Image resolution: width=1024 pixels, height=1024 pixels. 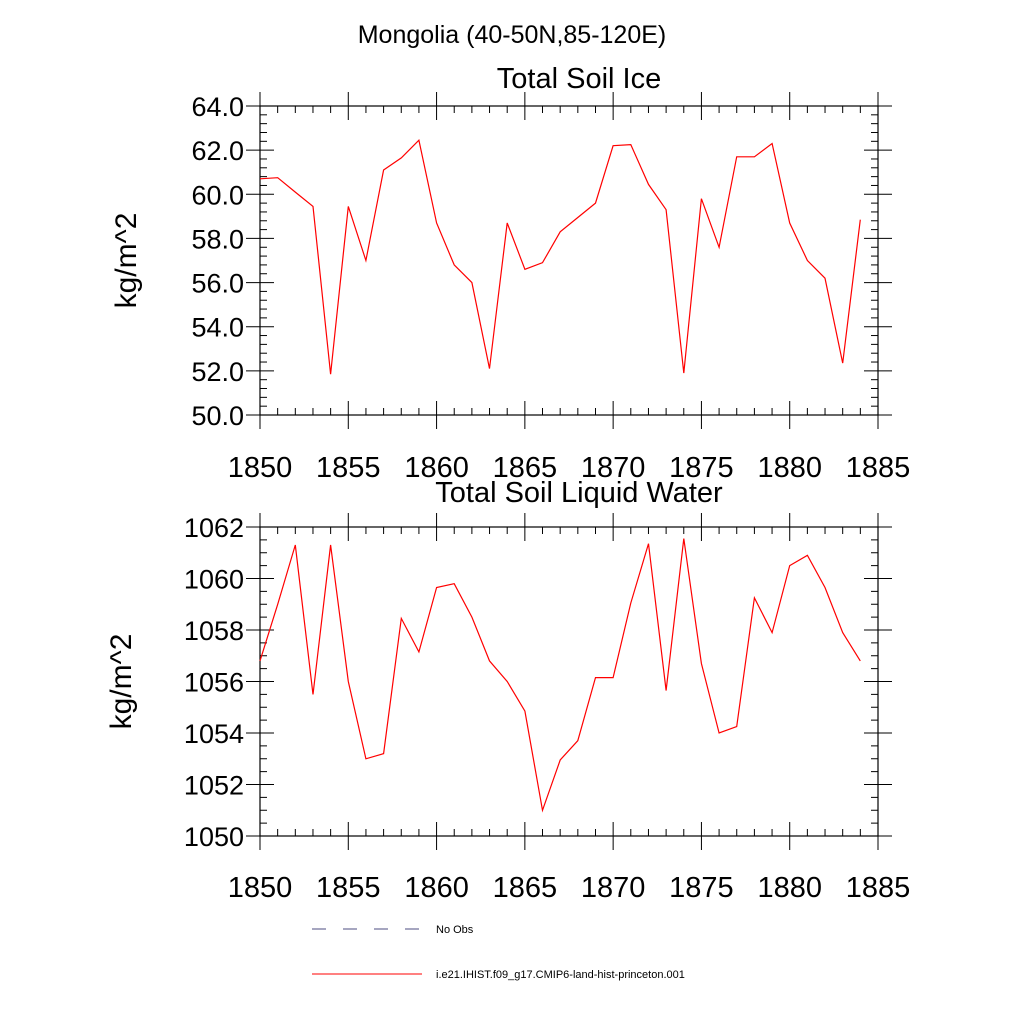 What do you see at coordinates (579, 493) in the screenshot?
I see `panel-title: Total Soil Liquid Water` at bounding box center [579, 493].